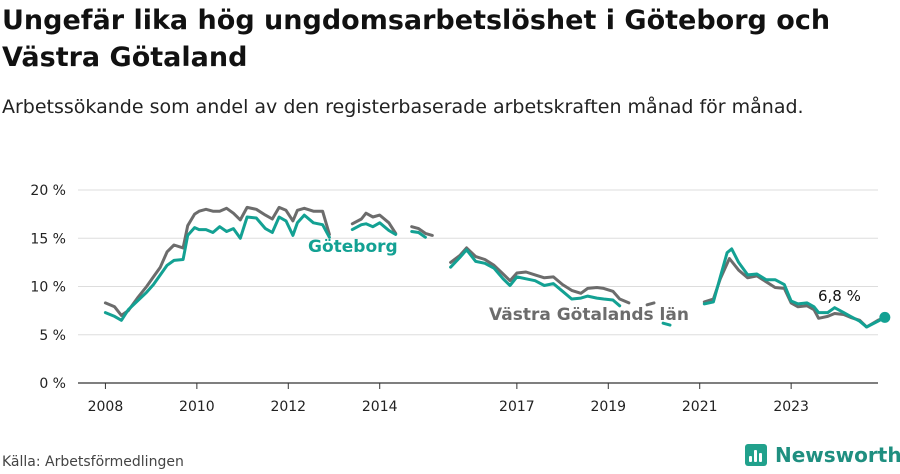 This screenshot has width=900, height=474. What do you see at coordinates (93, 462) in the screenshot?
I see `source-note: Källa: Arbetsförmedlingen` at bounding box center [93, 462].